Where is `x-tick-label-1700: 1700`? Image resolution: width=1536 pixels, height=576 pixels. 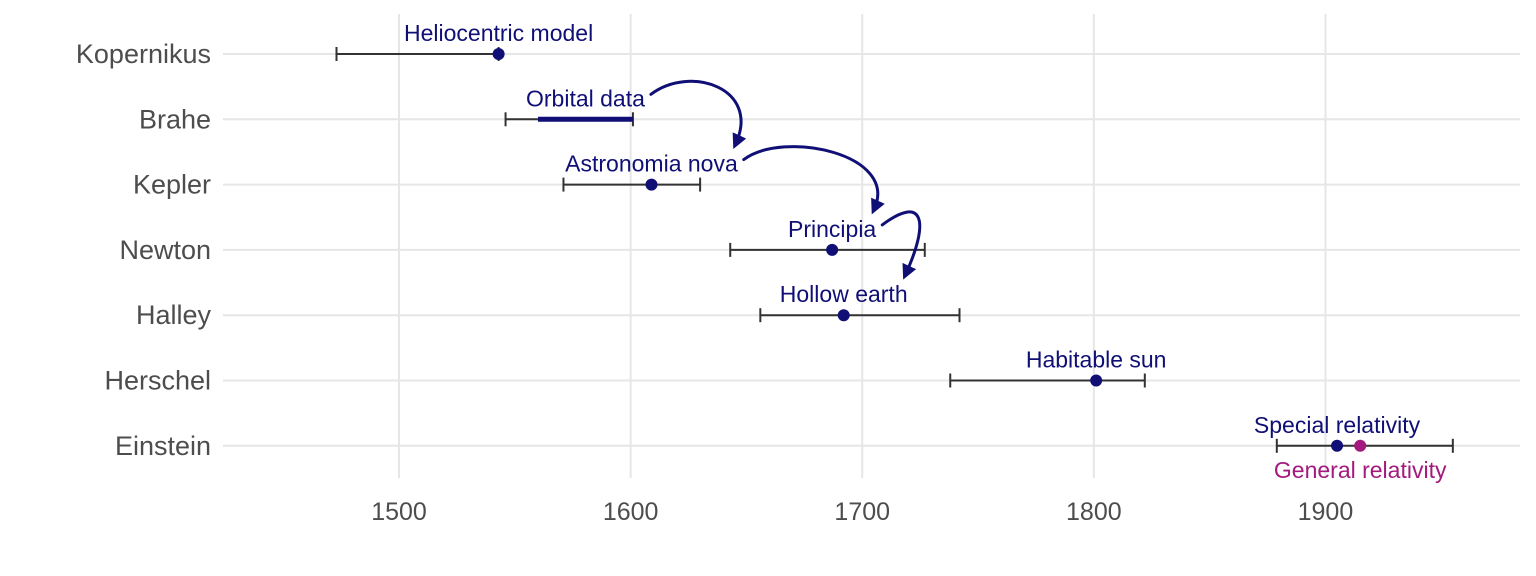
x-tick-label-1700: 1700 is located at coordinates (862, 512).